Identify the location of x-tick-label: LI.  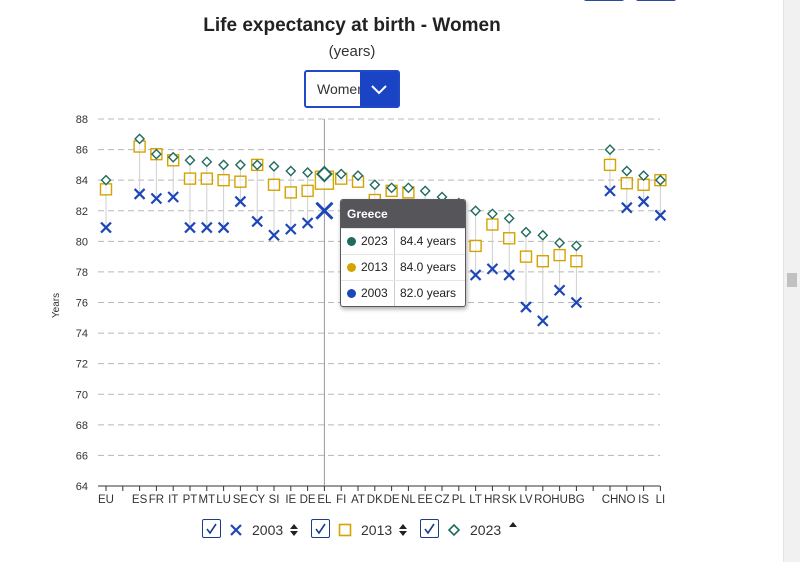
(661, 500).